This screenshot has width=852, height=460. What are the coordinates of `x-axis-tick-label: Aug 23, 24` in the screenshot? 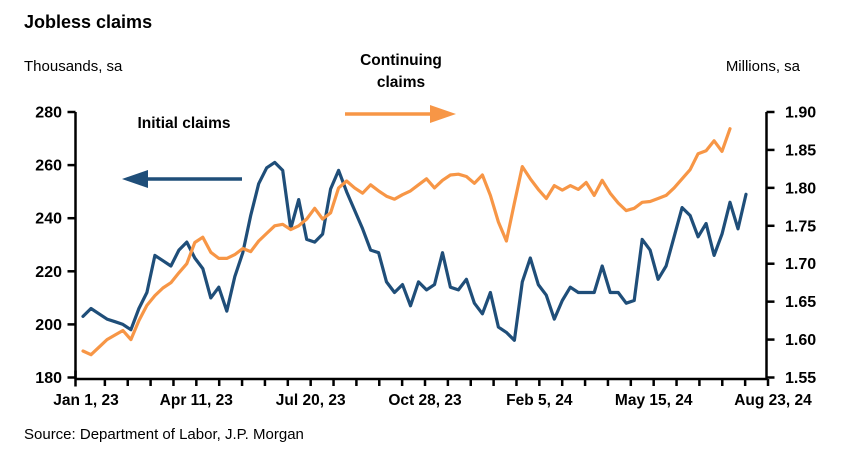 It's located at (773, 400).